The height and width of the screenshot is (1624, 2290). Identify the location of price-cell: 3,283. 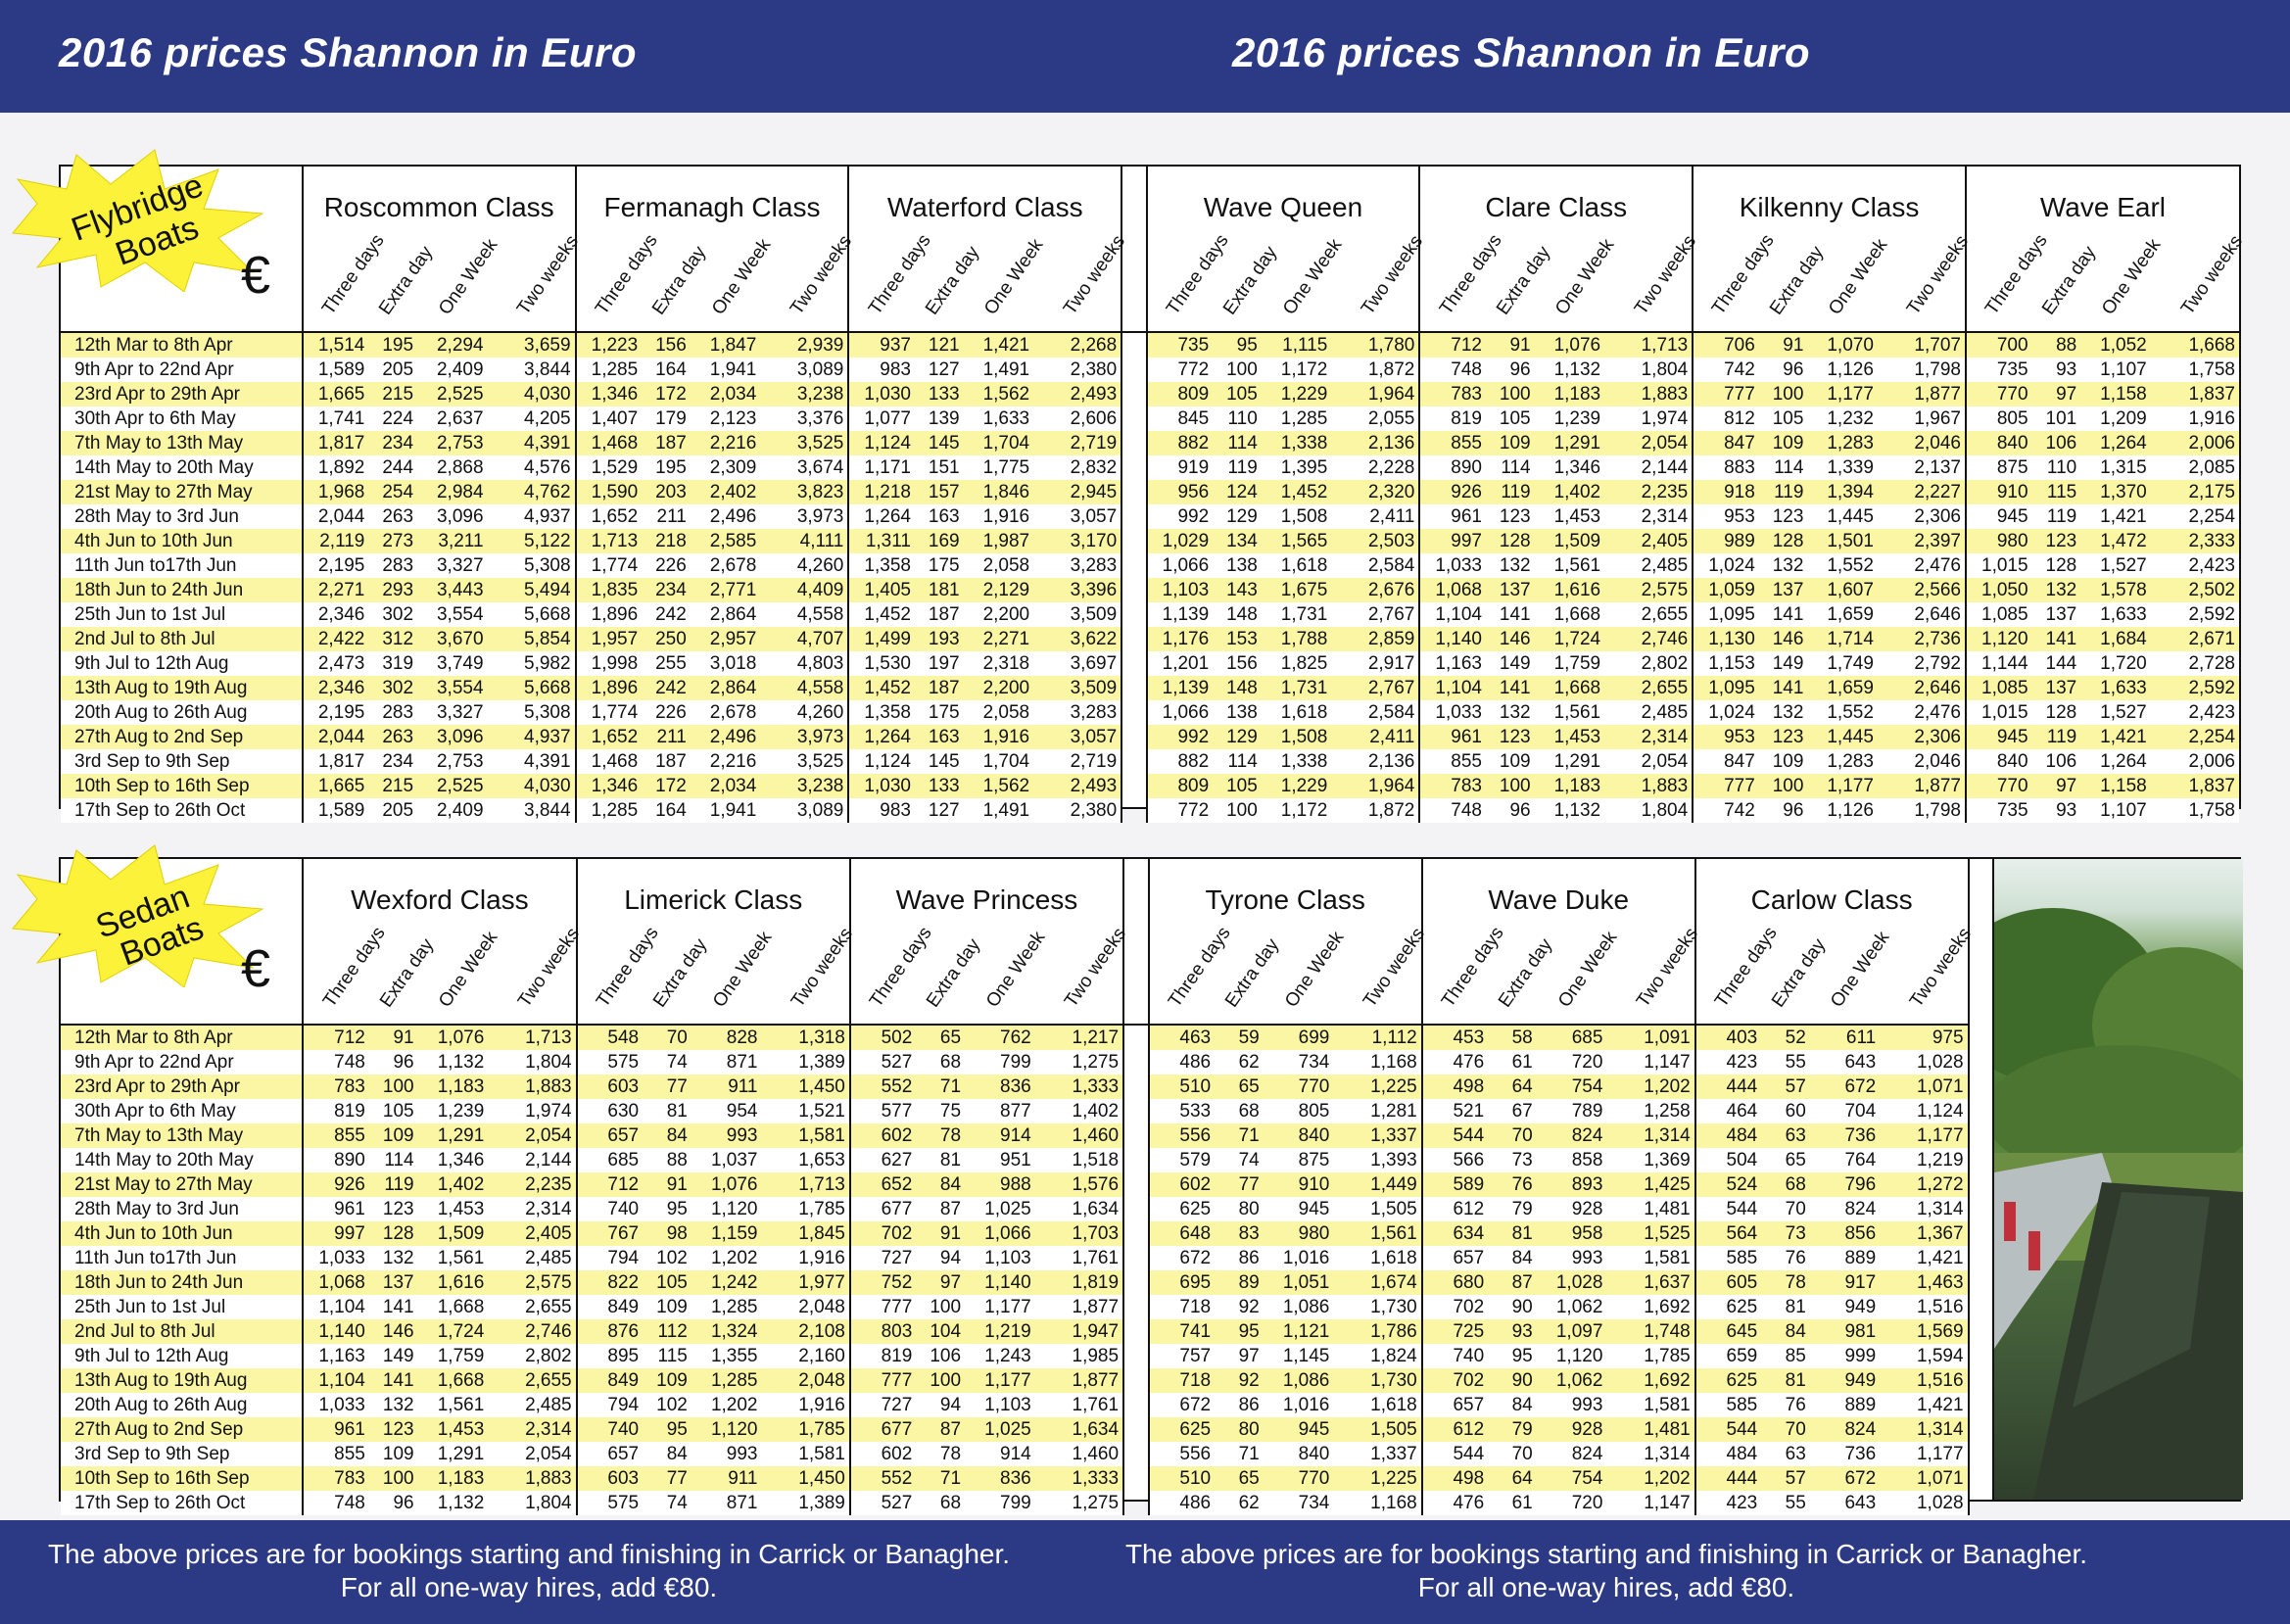
(1078, 565).